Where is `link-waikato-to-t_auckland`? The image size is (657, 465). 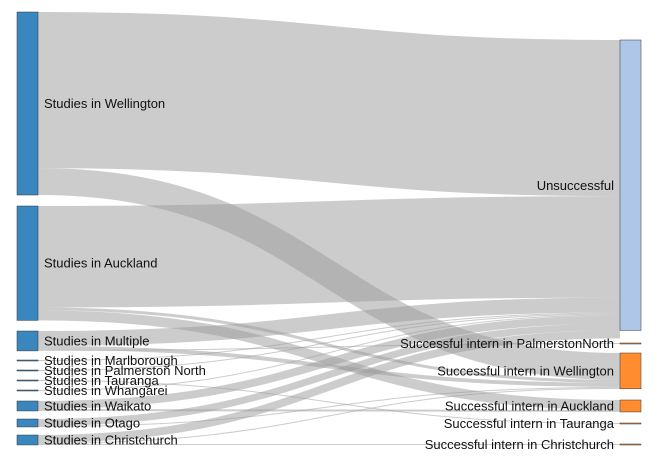 link-waikato-to-t_auckland is located at coordinates (329, 410).